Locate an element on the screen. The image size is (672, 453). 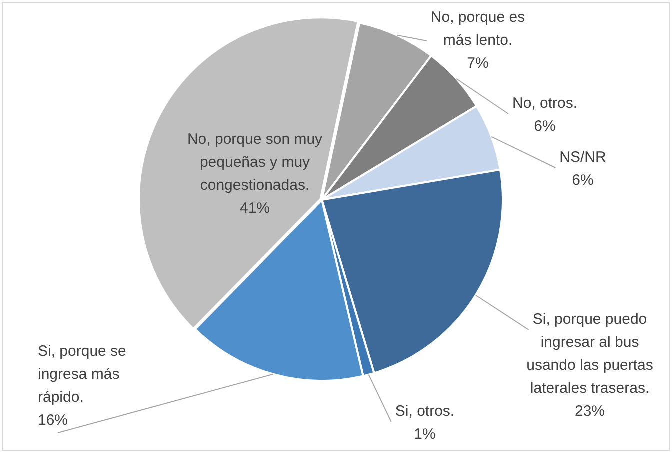
data-label: 23% is located at coordinates (590, 411).